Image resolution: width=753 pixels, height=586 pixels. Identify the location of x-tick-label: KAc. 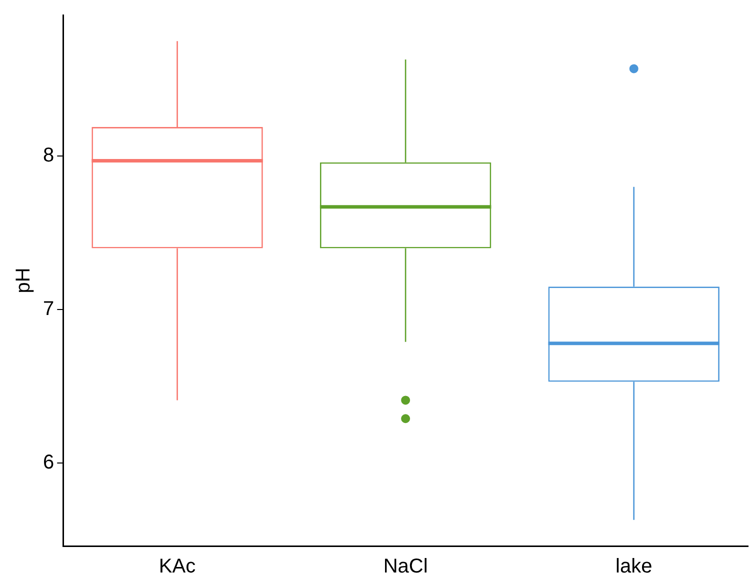
(177, 567).